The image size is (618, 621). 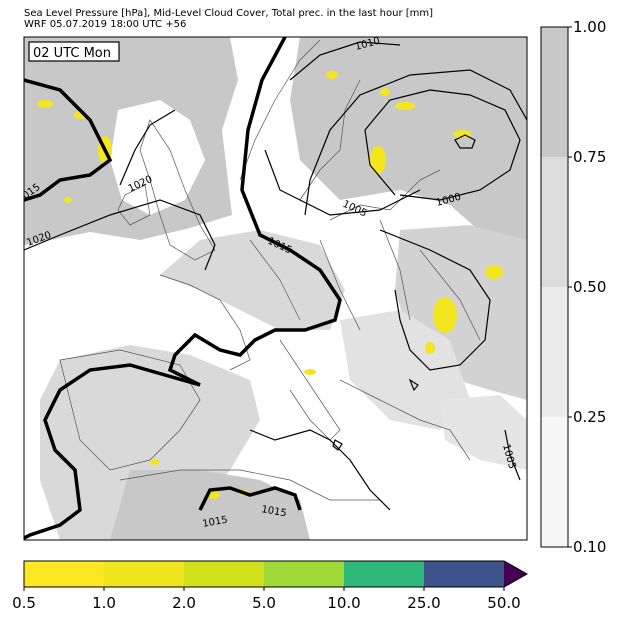 What do you see at coordinates (365, 280) in the screenshot?
I see `country-borders` at bounding box center [365, 280].